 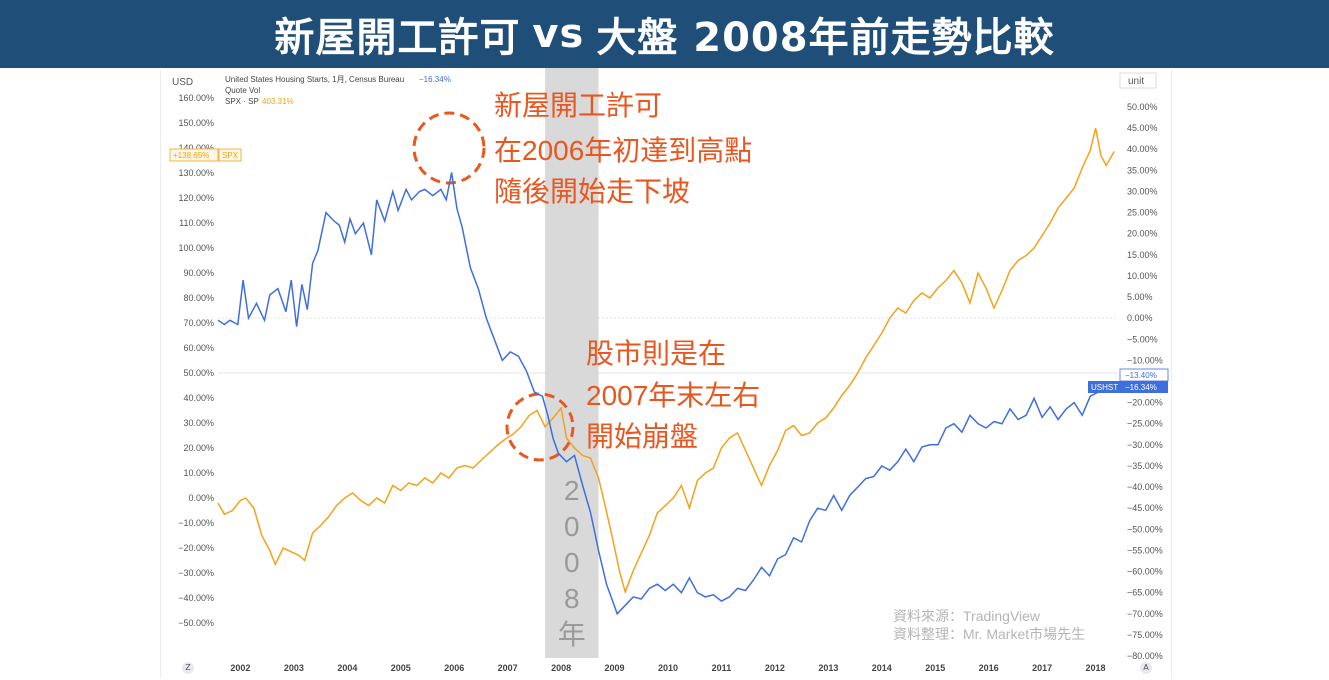 I want to click on banner-title-vs: vs, so click(x=558, y=34).